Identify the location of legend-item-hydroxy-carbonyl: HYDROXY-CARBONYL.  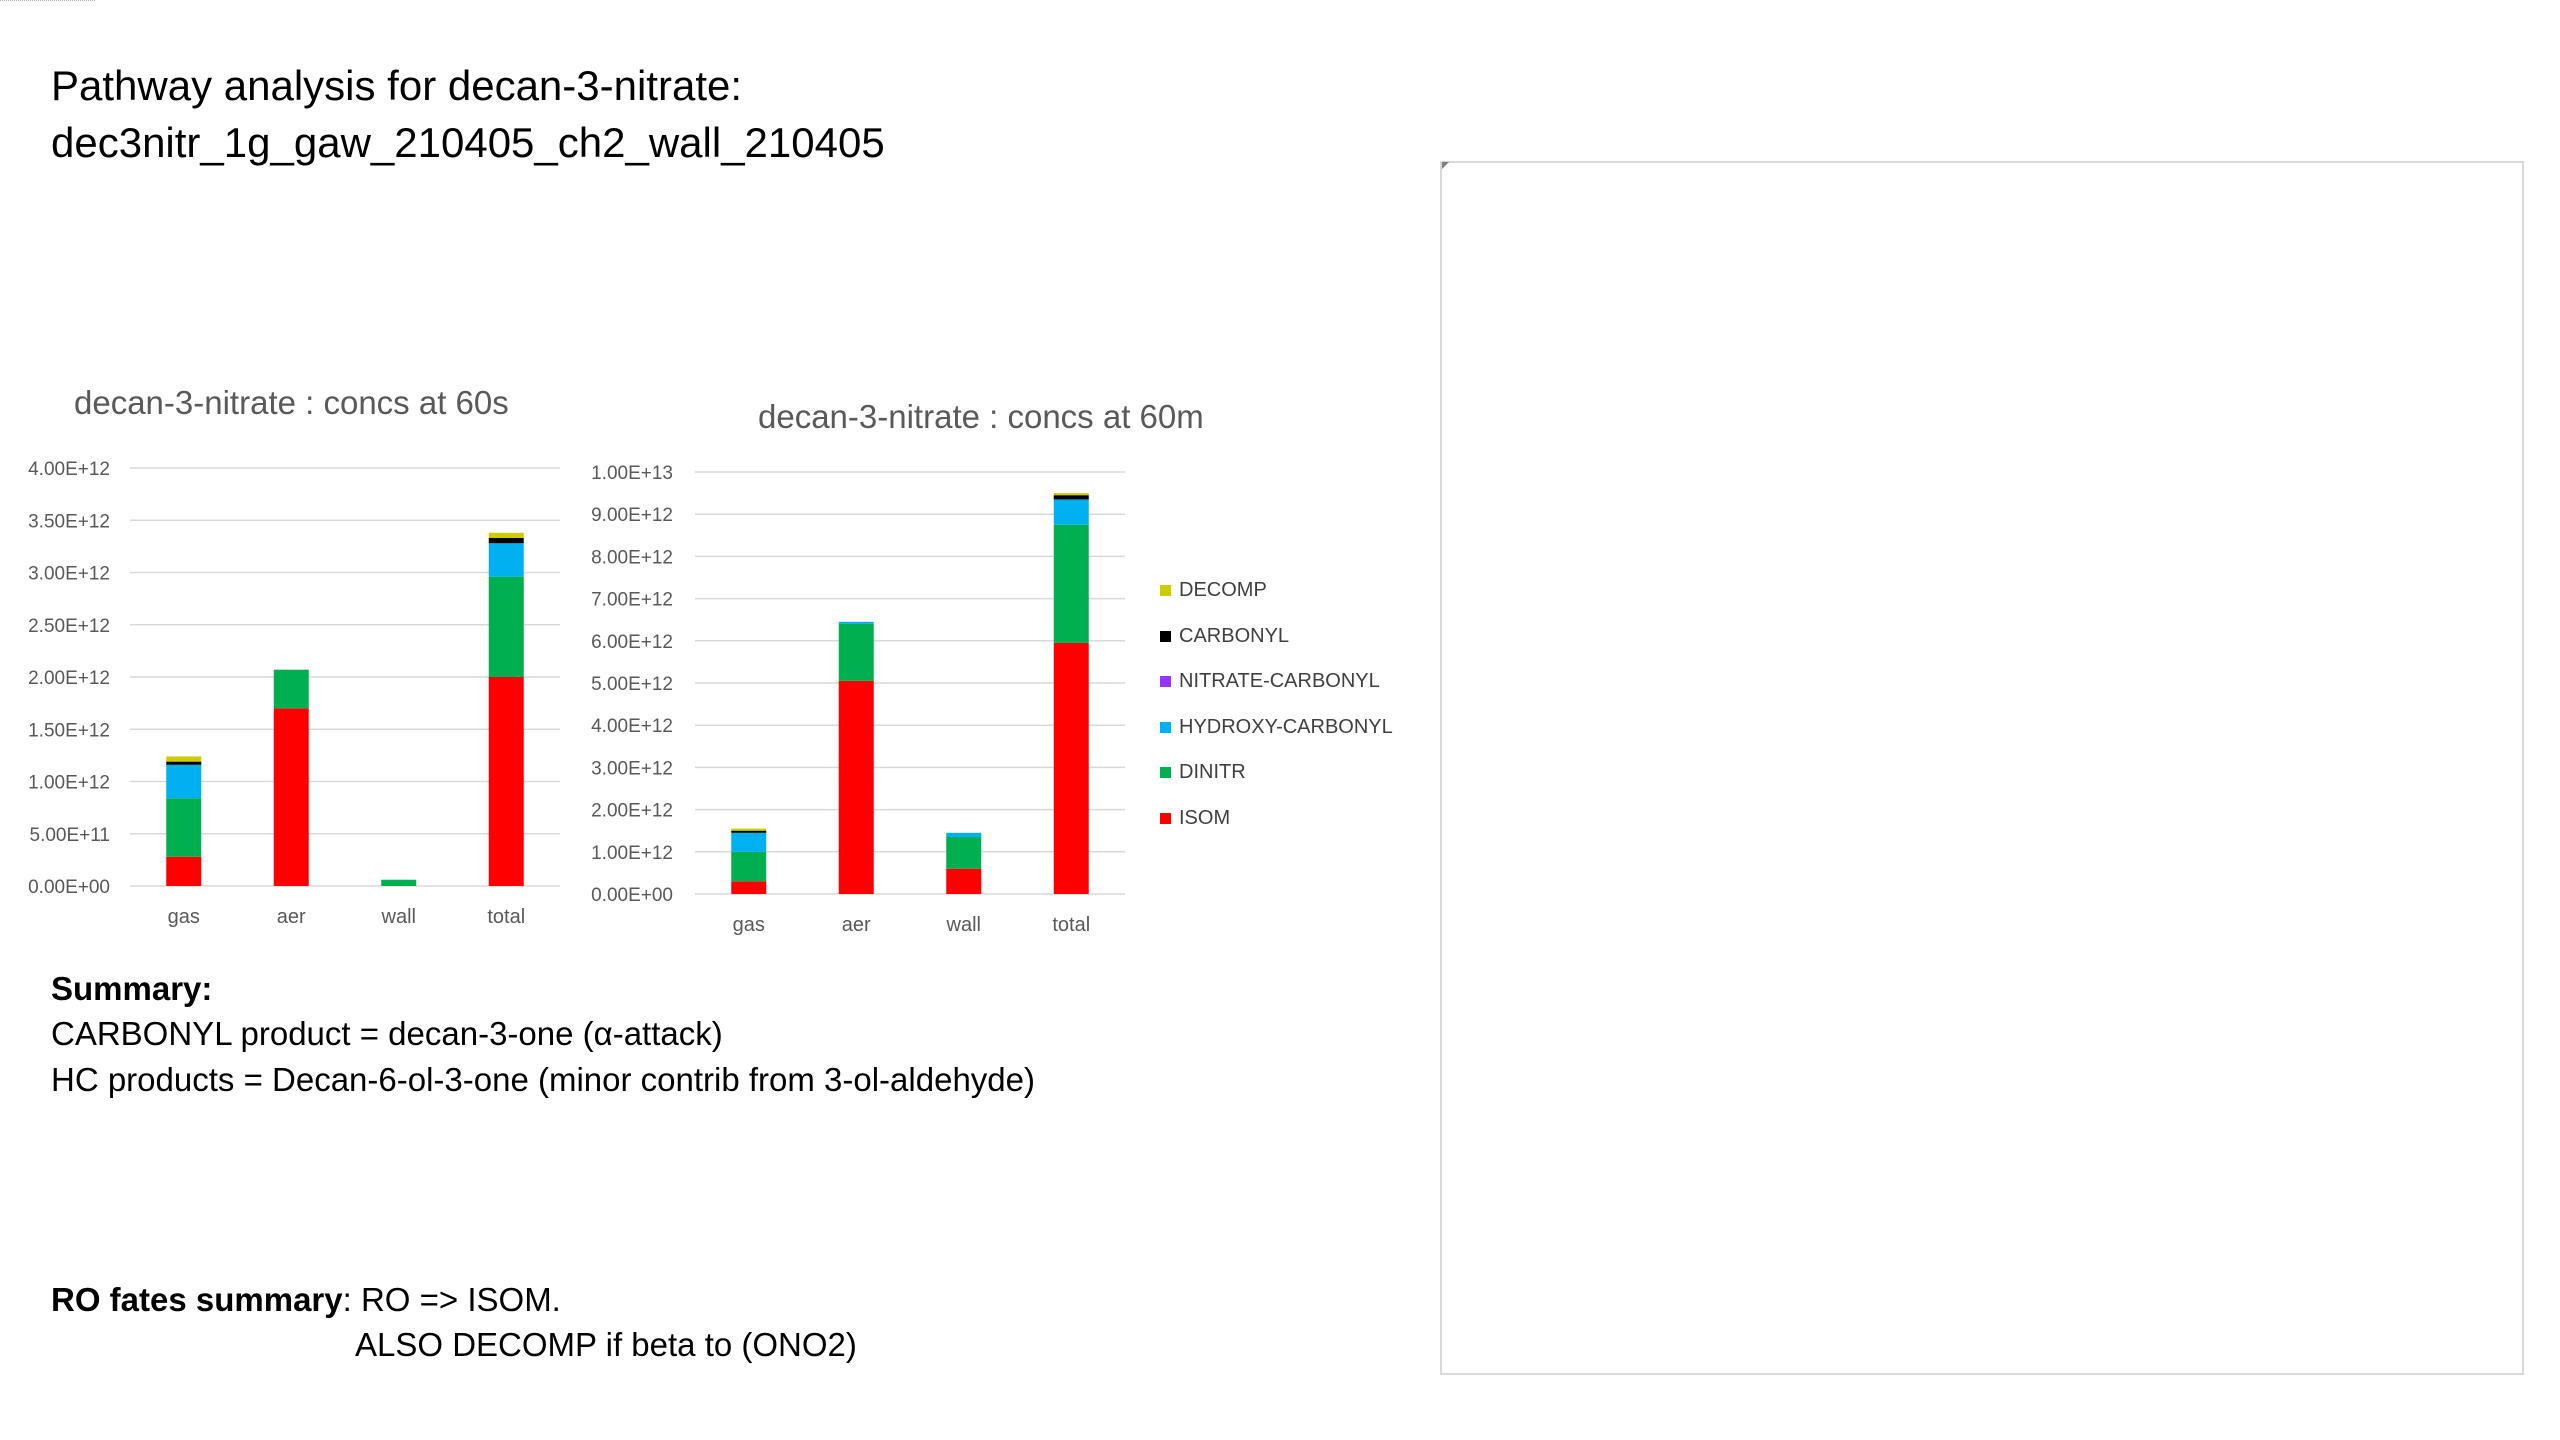
(1276, 728).